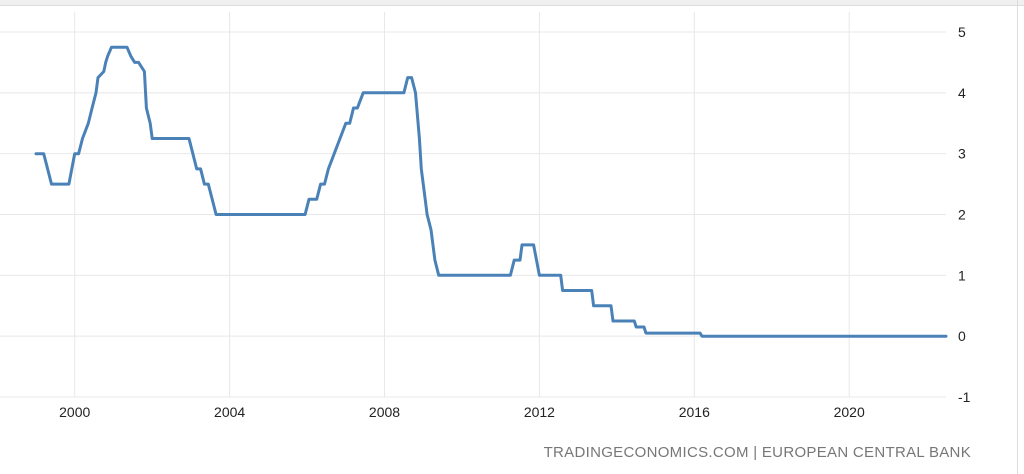 This screenshot has height=474, width=1024. I want to click on right-border, so click(1017, 237).